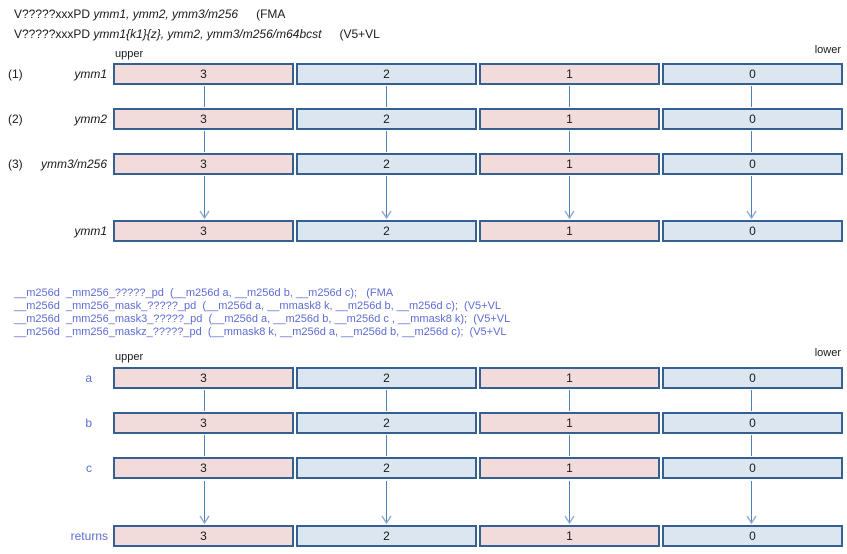  What do you see at coordinates (478, 468) in the screenshot?
I see `argument-bar-c: 3 2 1 0` at bounding box center [478, 468].